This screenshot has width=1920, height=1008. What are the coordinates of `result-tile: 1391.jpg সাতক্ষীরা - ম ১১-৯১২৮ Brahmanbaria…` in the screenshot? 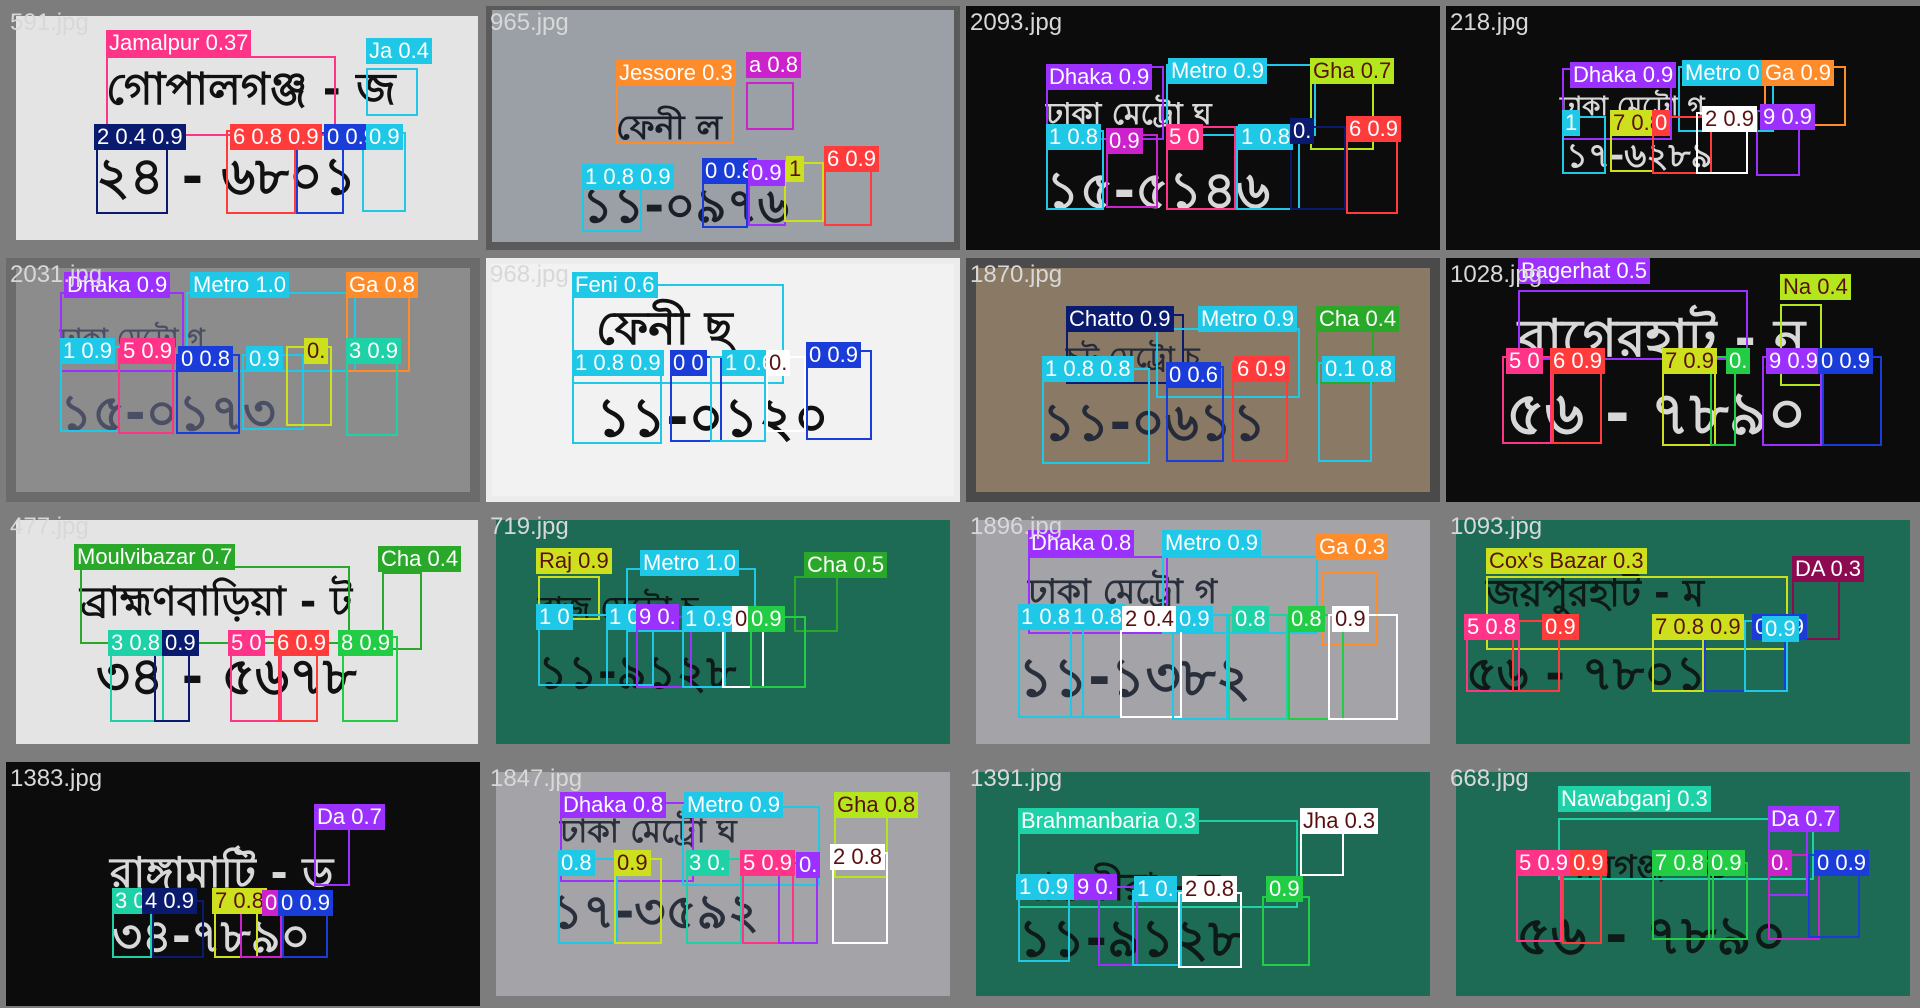 It's located at (1203, 884).